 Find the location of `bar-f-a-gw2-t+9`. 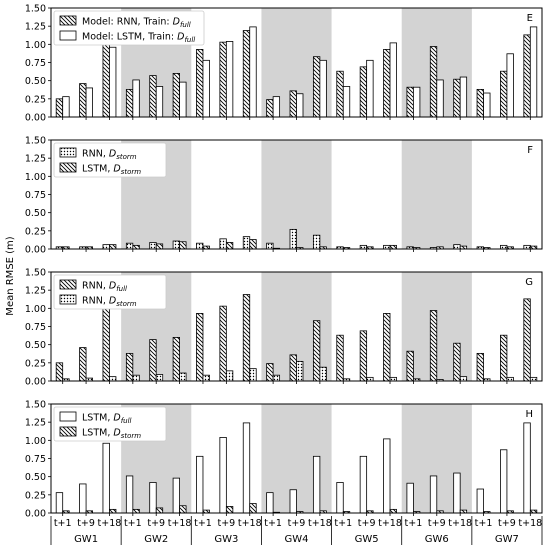

bar-f-a-gw2-t+9 is located at coordinates (153, 246).